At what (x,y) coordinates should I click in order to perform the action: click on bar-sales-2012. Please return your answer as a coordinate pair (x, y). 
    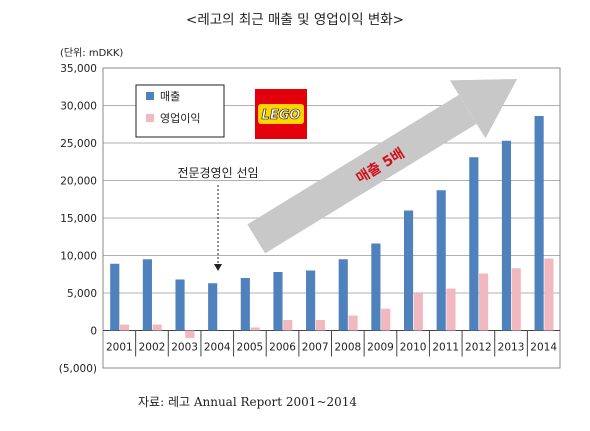
    Looking at the image, I should click on (474, 244).